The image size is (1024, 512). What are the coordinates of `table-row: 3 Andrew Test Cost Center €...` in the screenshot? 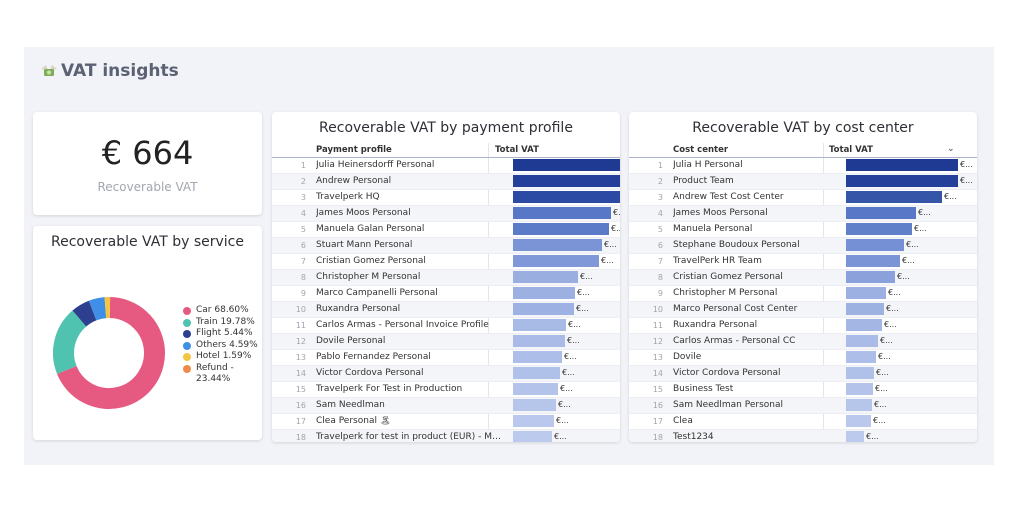 It's located at (803, 198).